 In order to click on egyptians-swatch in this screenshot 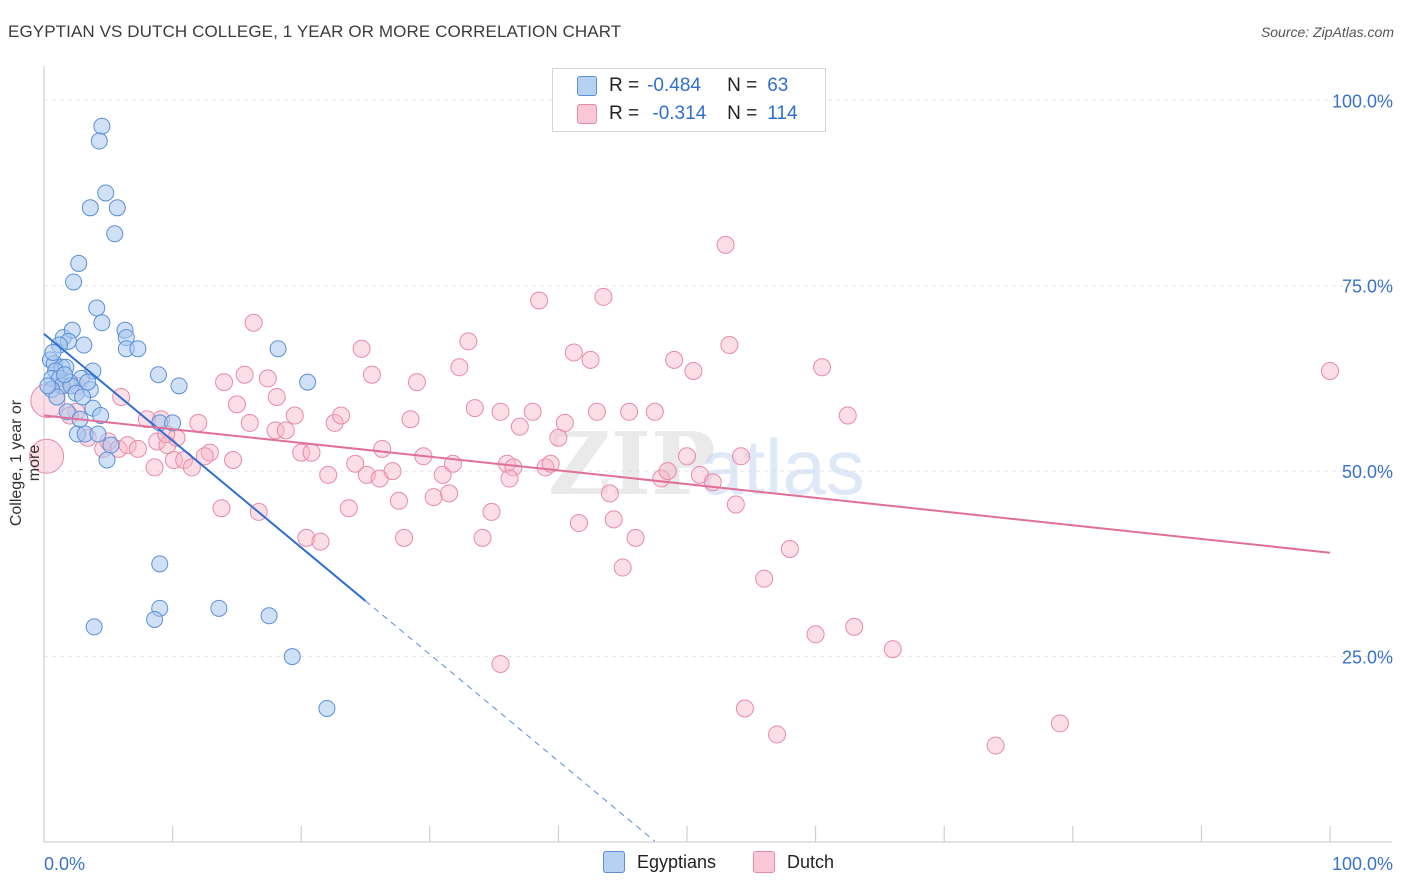, I will do `click(587, 86)`.